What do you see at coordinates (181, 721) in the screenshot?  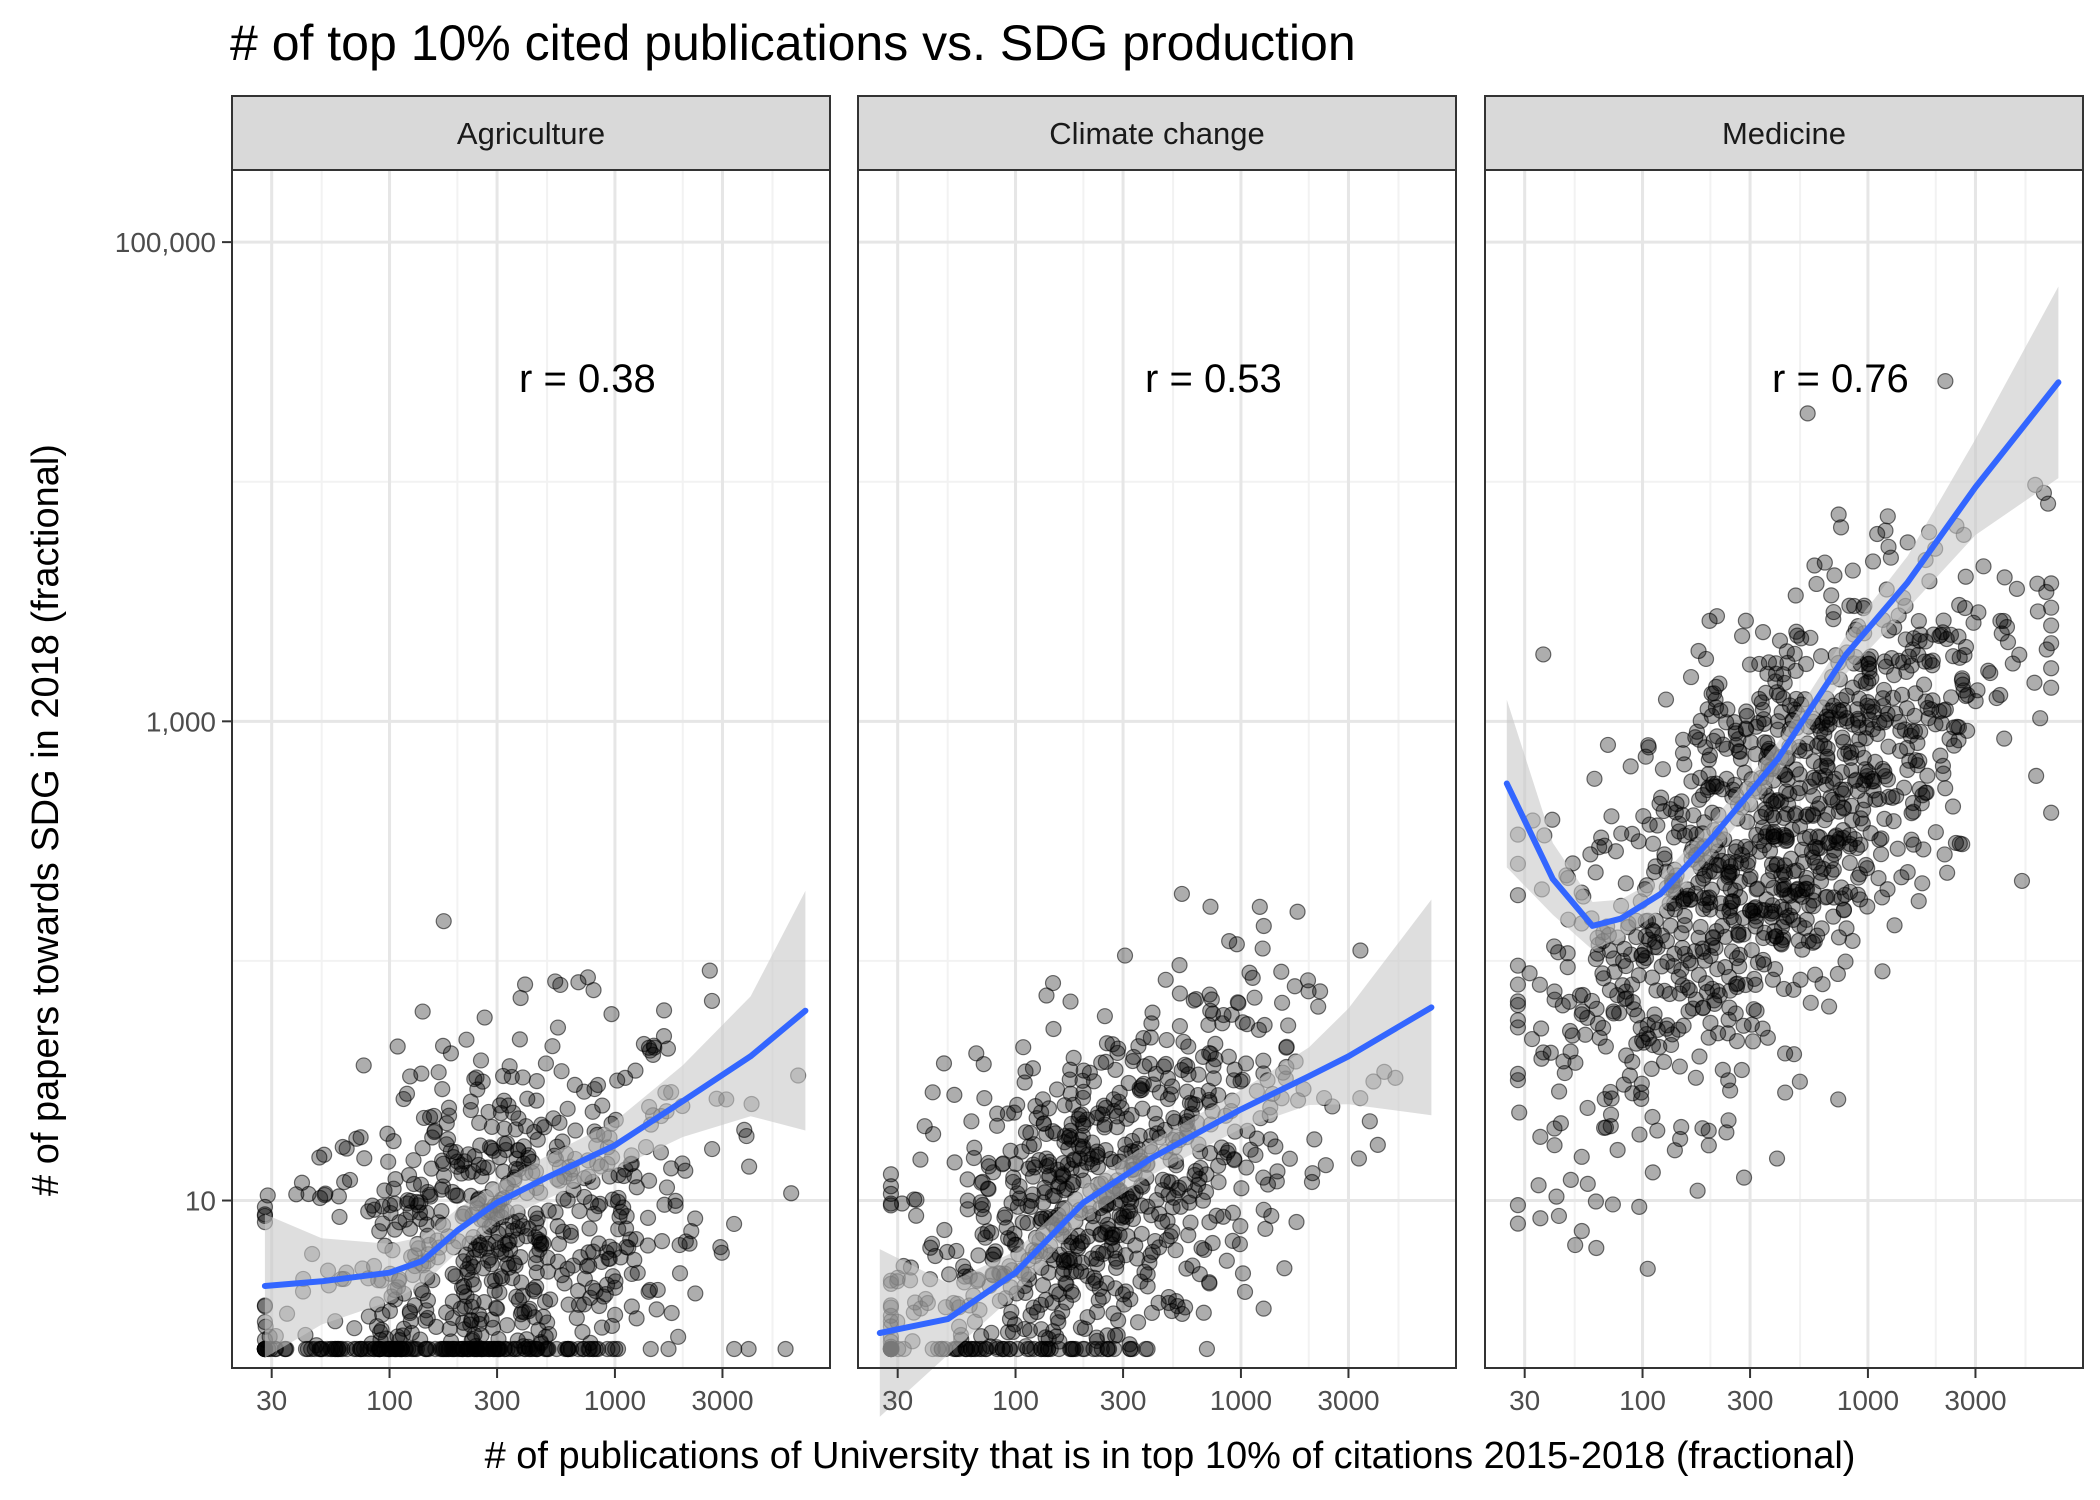 I see `y-tick-label: 1,000` at bounding box center [181, 721].